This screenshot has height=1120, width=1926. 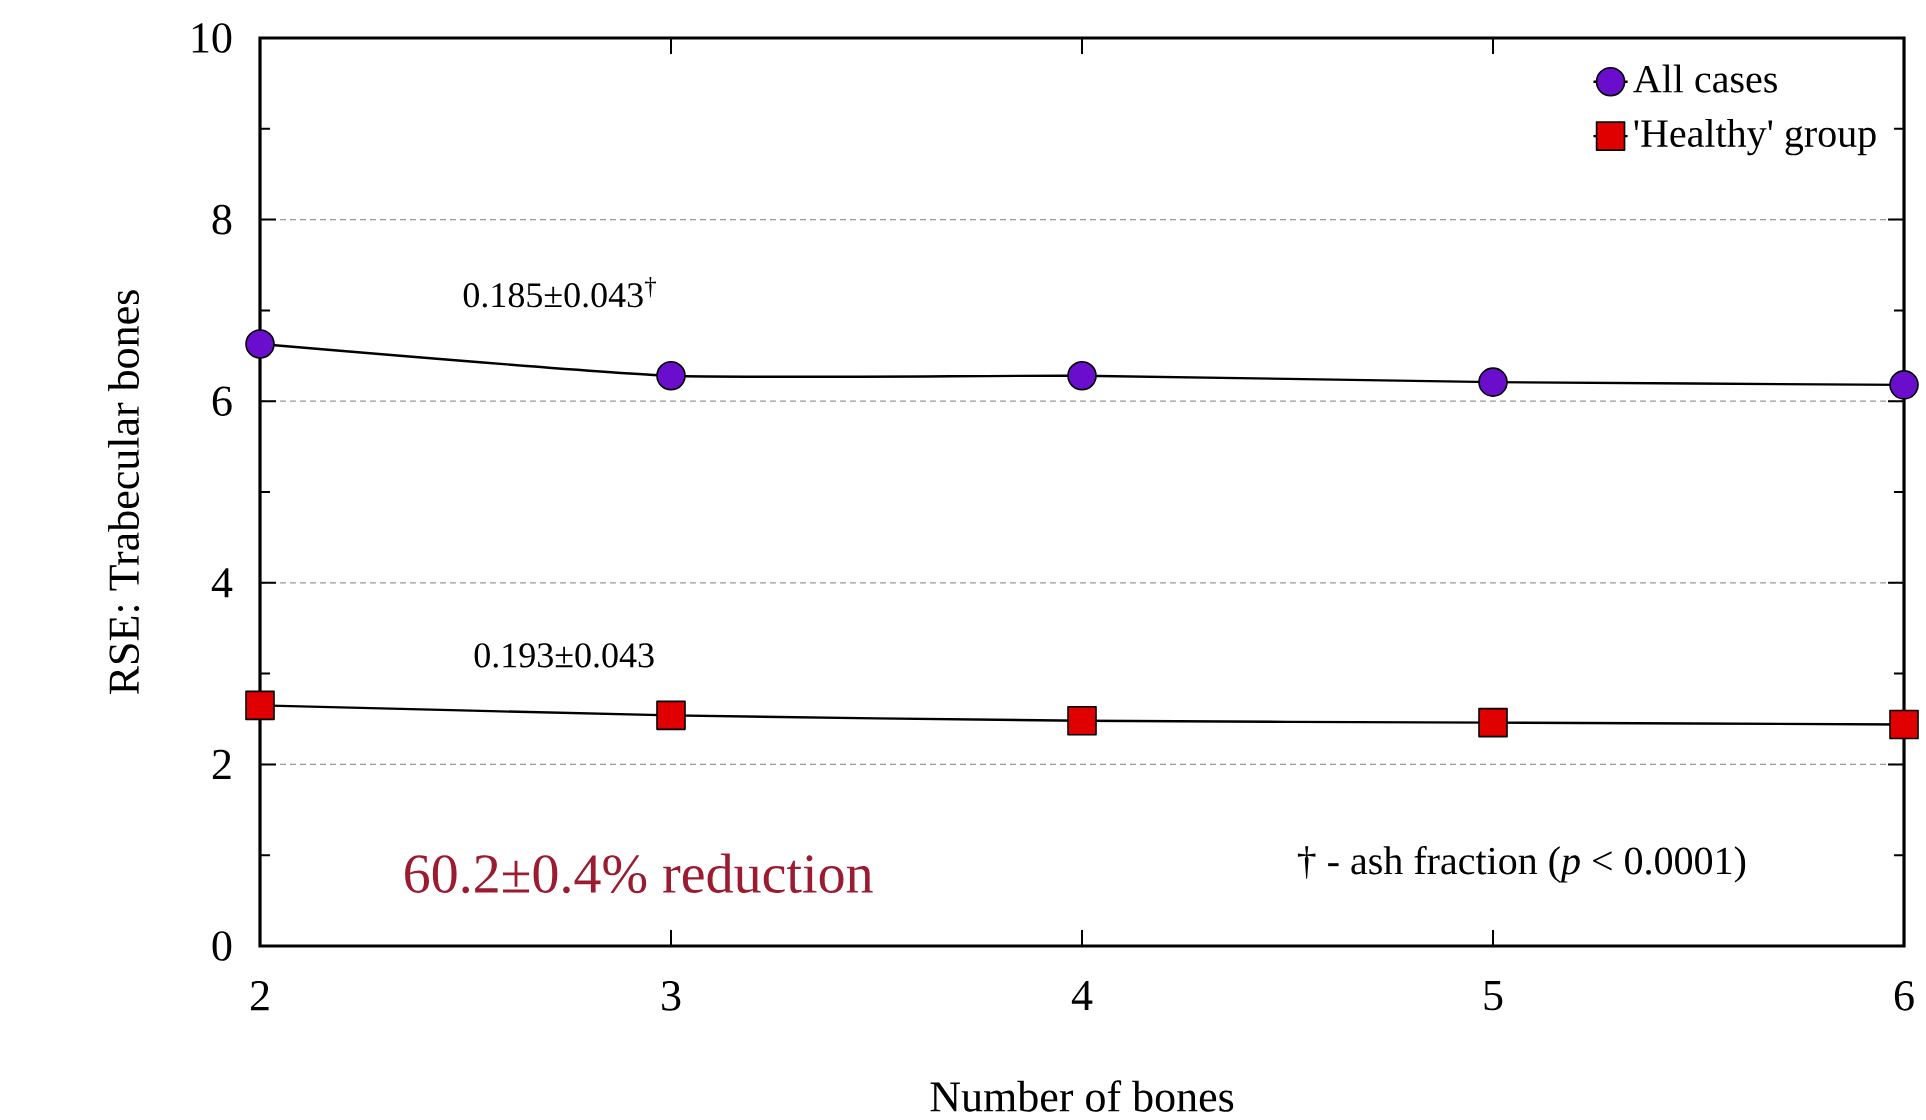 What do you see at coordinates (1755, 137) in the screenshot?
I see `legend-label: 'Healthy' group` at bounding box center [1755, 137].